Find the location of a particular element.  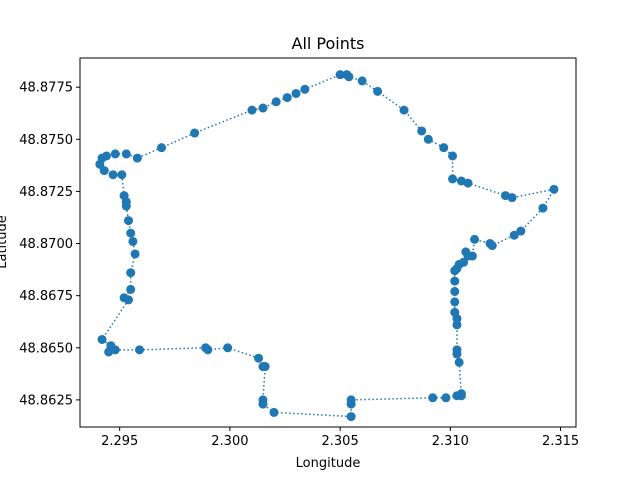

y-tick-label: 48.8675 is located at coordinates (46, 296).